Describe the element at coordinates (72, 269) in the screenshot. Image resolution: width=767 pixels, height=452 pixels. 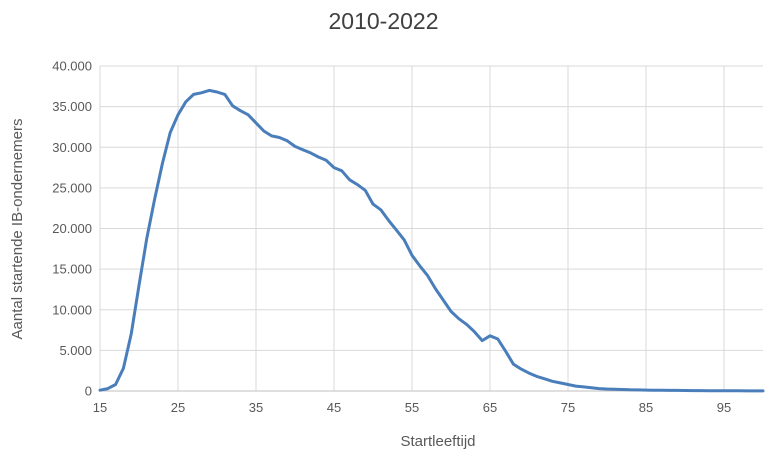
I see `y-tick-label: 15.000` at that location.